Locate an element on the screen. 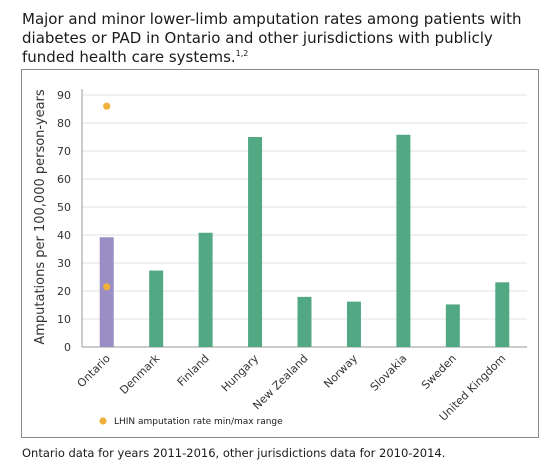 The image size is (558, 475). chart-title-references: 1,2 is located at coordinates (242, 53).